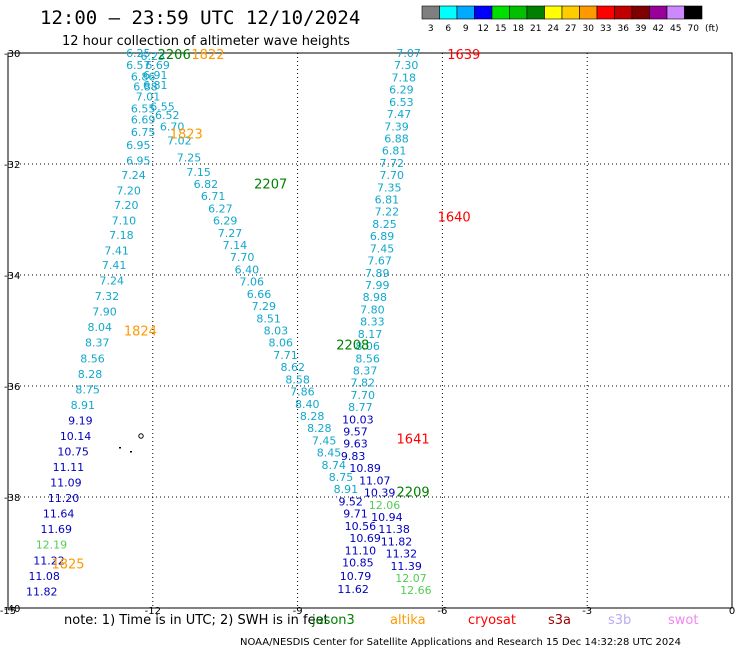  I want to click on wave-height-value: 10.03, so click(358, 419).